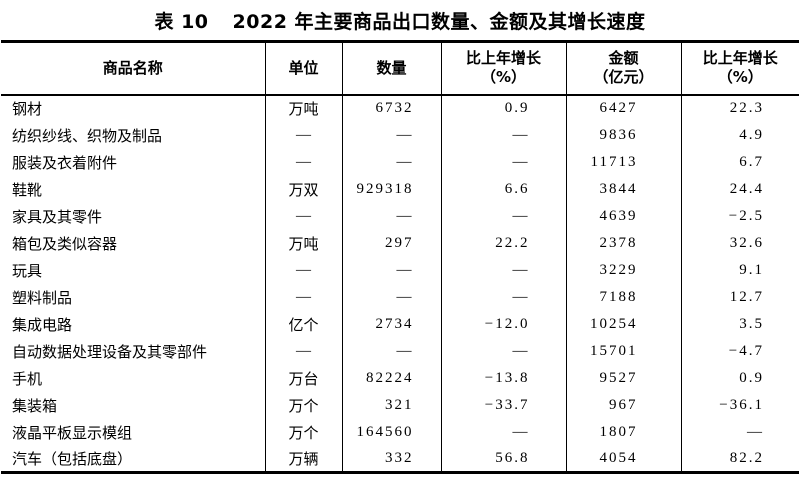 This screenshot has width=800, height=502. What do you see at coordinates (304, 189) in the screenshot?
I see `unit-cell: 万双` at bounding box center [304, 189].